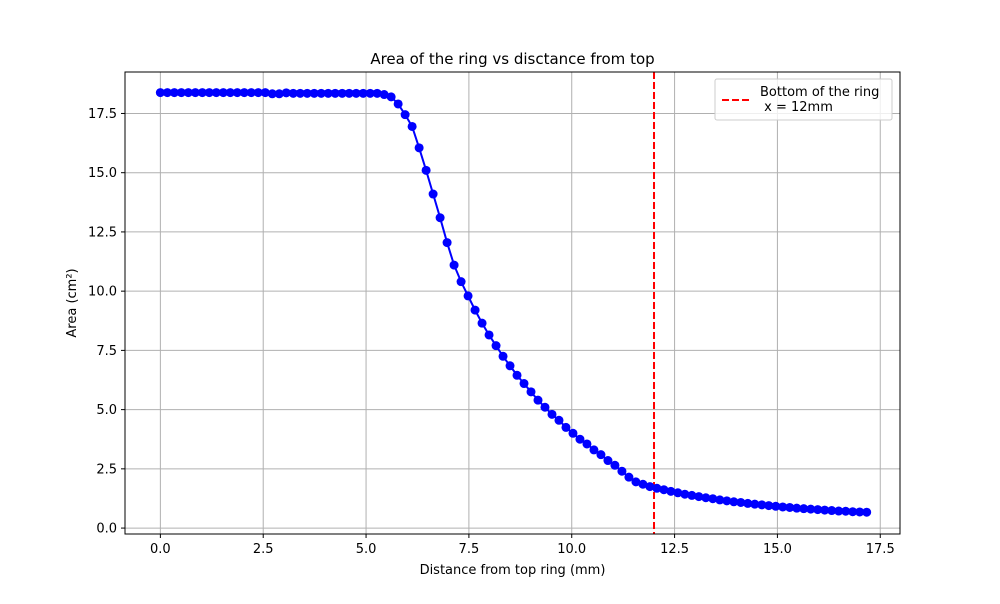 This screenshot has width=1000, height=604. What do you see at coordinates (522, 545) in the screenshot?
I see `x-axis-ticks: 0.0 2.5 5.0 7.5 10.0 12.5 15.0 17.5` at bounding box center [522, 545].